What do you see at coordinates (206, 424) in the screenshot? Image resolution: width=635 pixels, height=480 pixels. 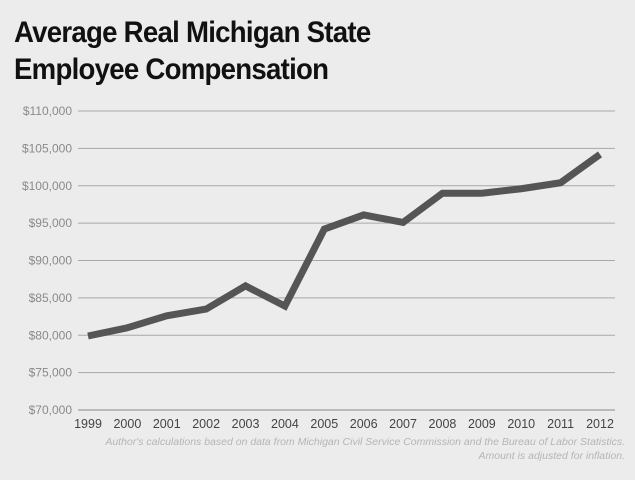 I see `x-tick-label: 2002` at bounding box center [206, 424].